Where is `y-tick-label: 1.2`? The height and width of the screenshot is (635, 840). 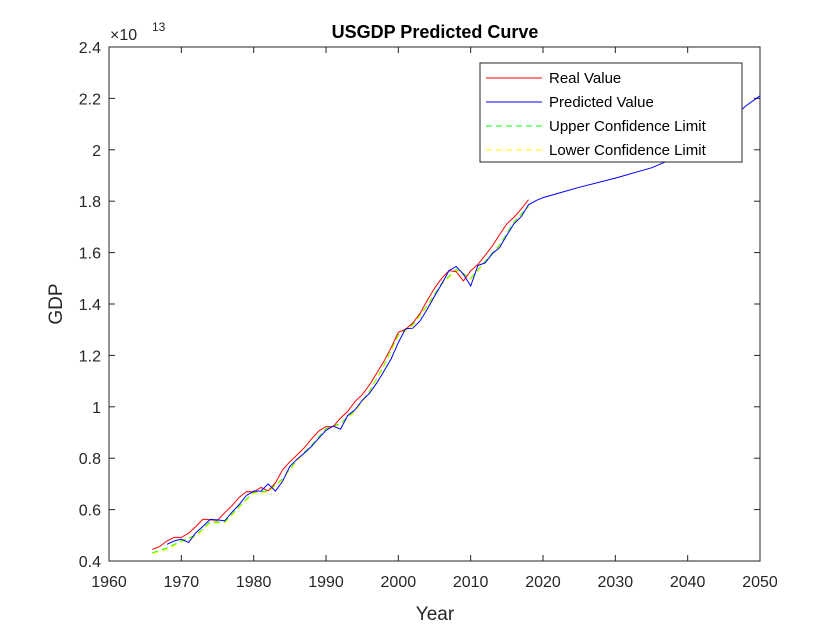
y-tick-label: 1.2 is located at coordinates (90, 356).